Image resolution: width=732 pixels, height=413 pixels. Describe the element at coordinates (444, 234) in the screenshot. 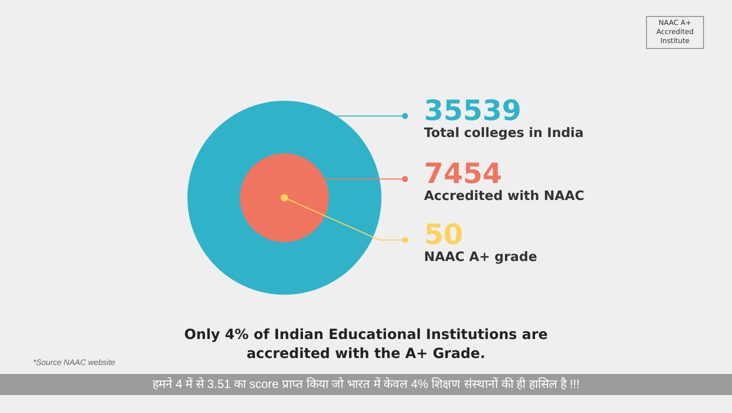

I see `data-label: 50` at that location.